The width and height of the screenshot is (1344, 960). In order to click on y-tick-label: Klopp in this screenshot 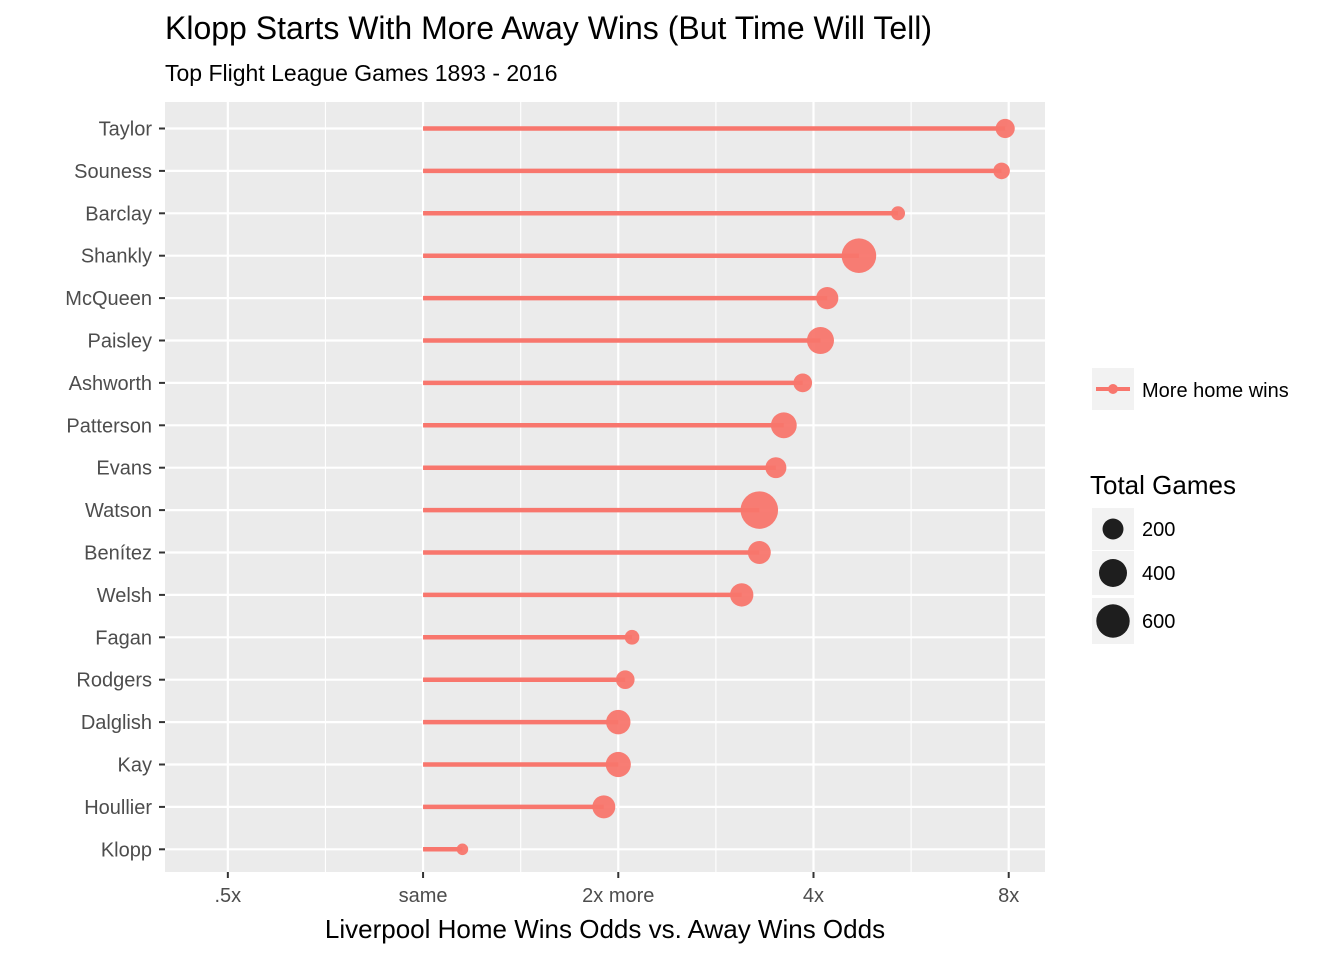, I will do `click(126, 850)`.